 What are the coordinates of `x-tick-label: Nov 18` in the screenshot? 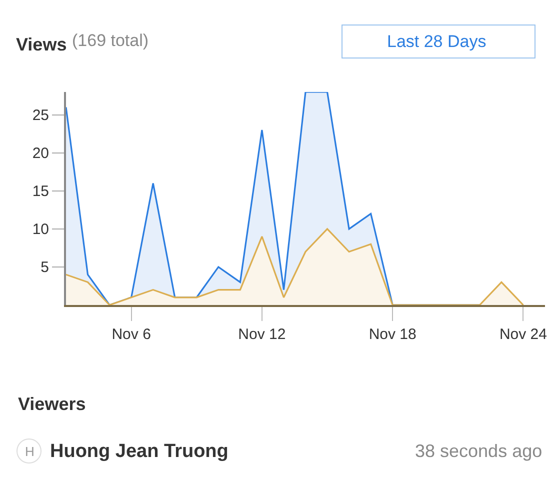 It's located at (392, 334).